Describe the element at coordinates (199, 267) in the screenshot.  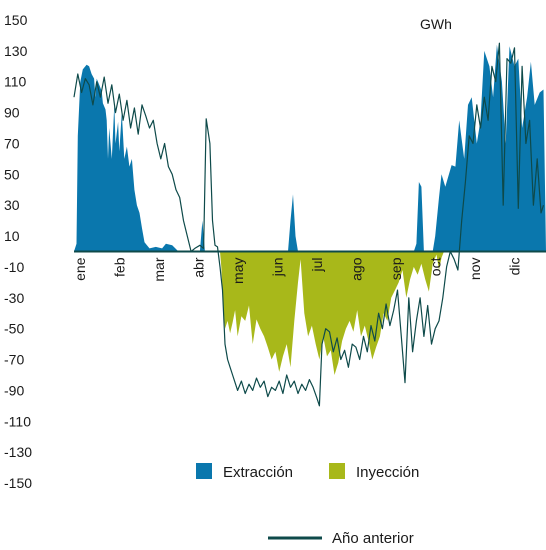
I see `x-tick-label: abr` at that location.